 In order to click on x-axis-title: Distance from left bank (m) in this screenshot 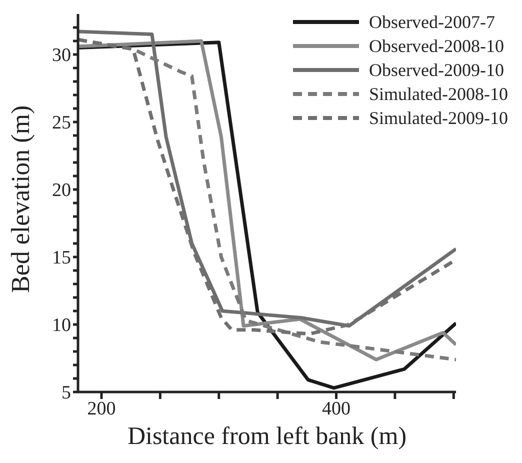, I will do `click(267, 436)`.